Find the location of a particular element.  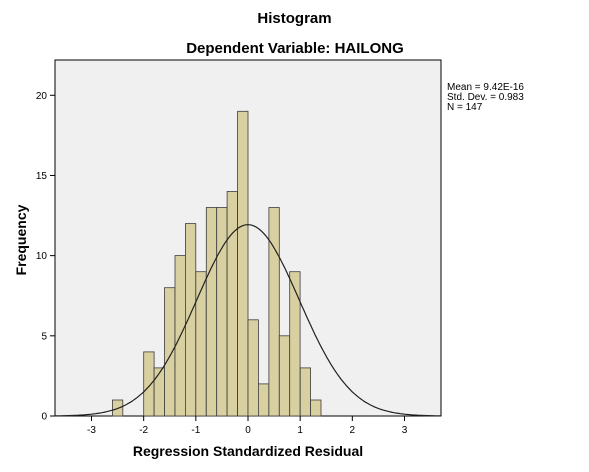

y-tick-label: 15 is located at coordinates (42, 176).